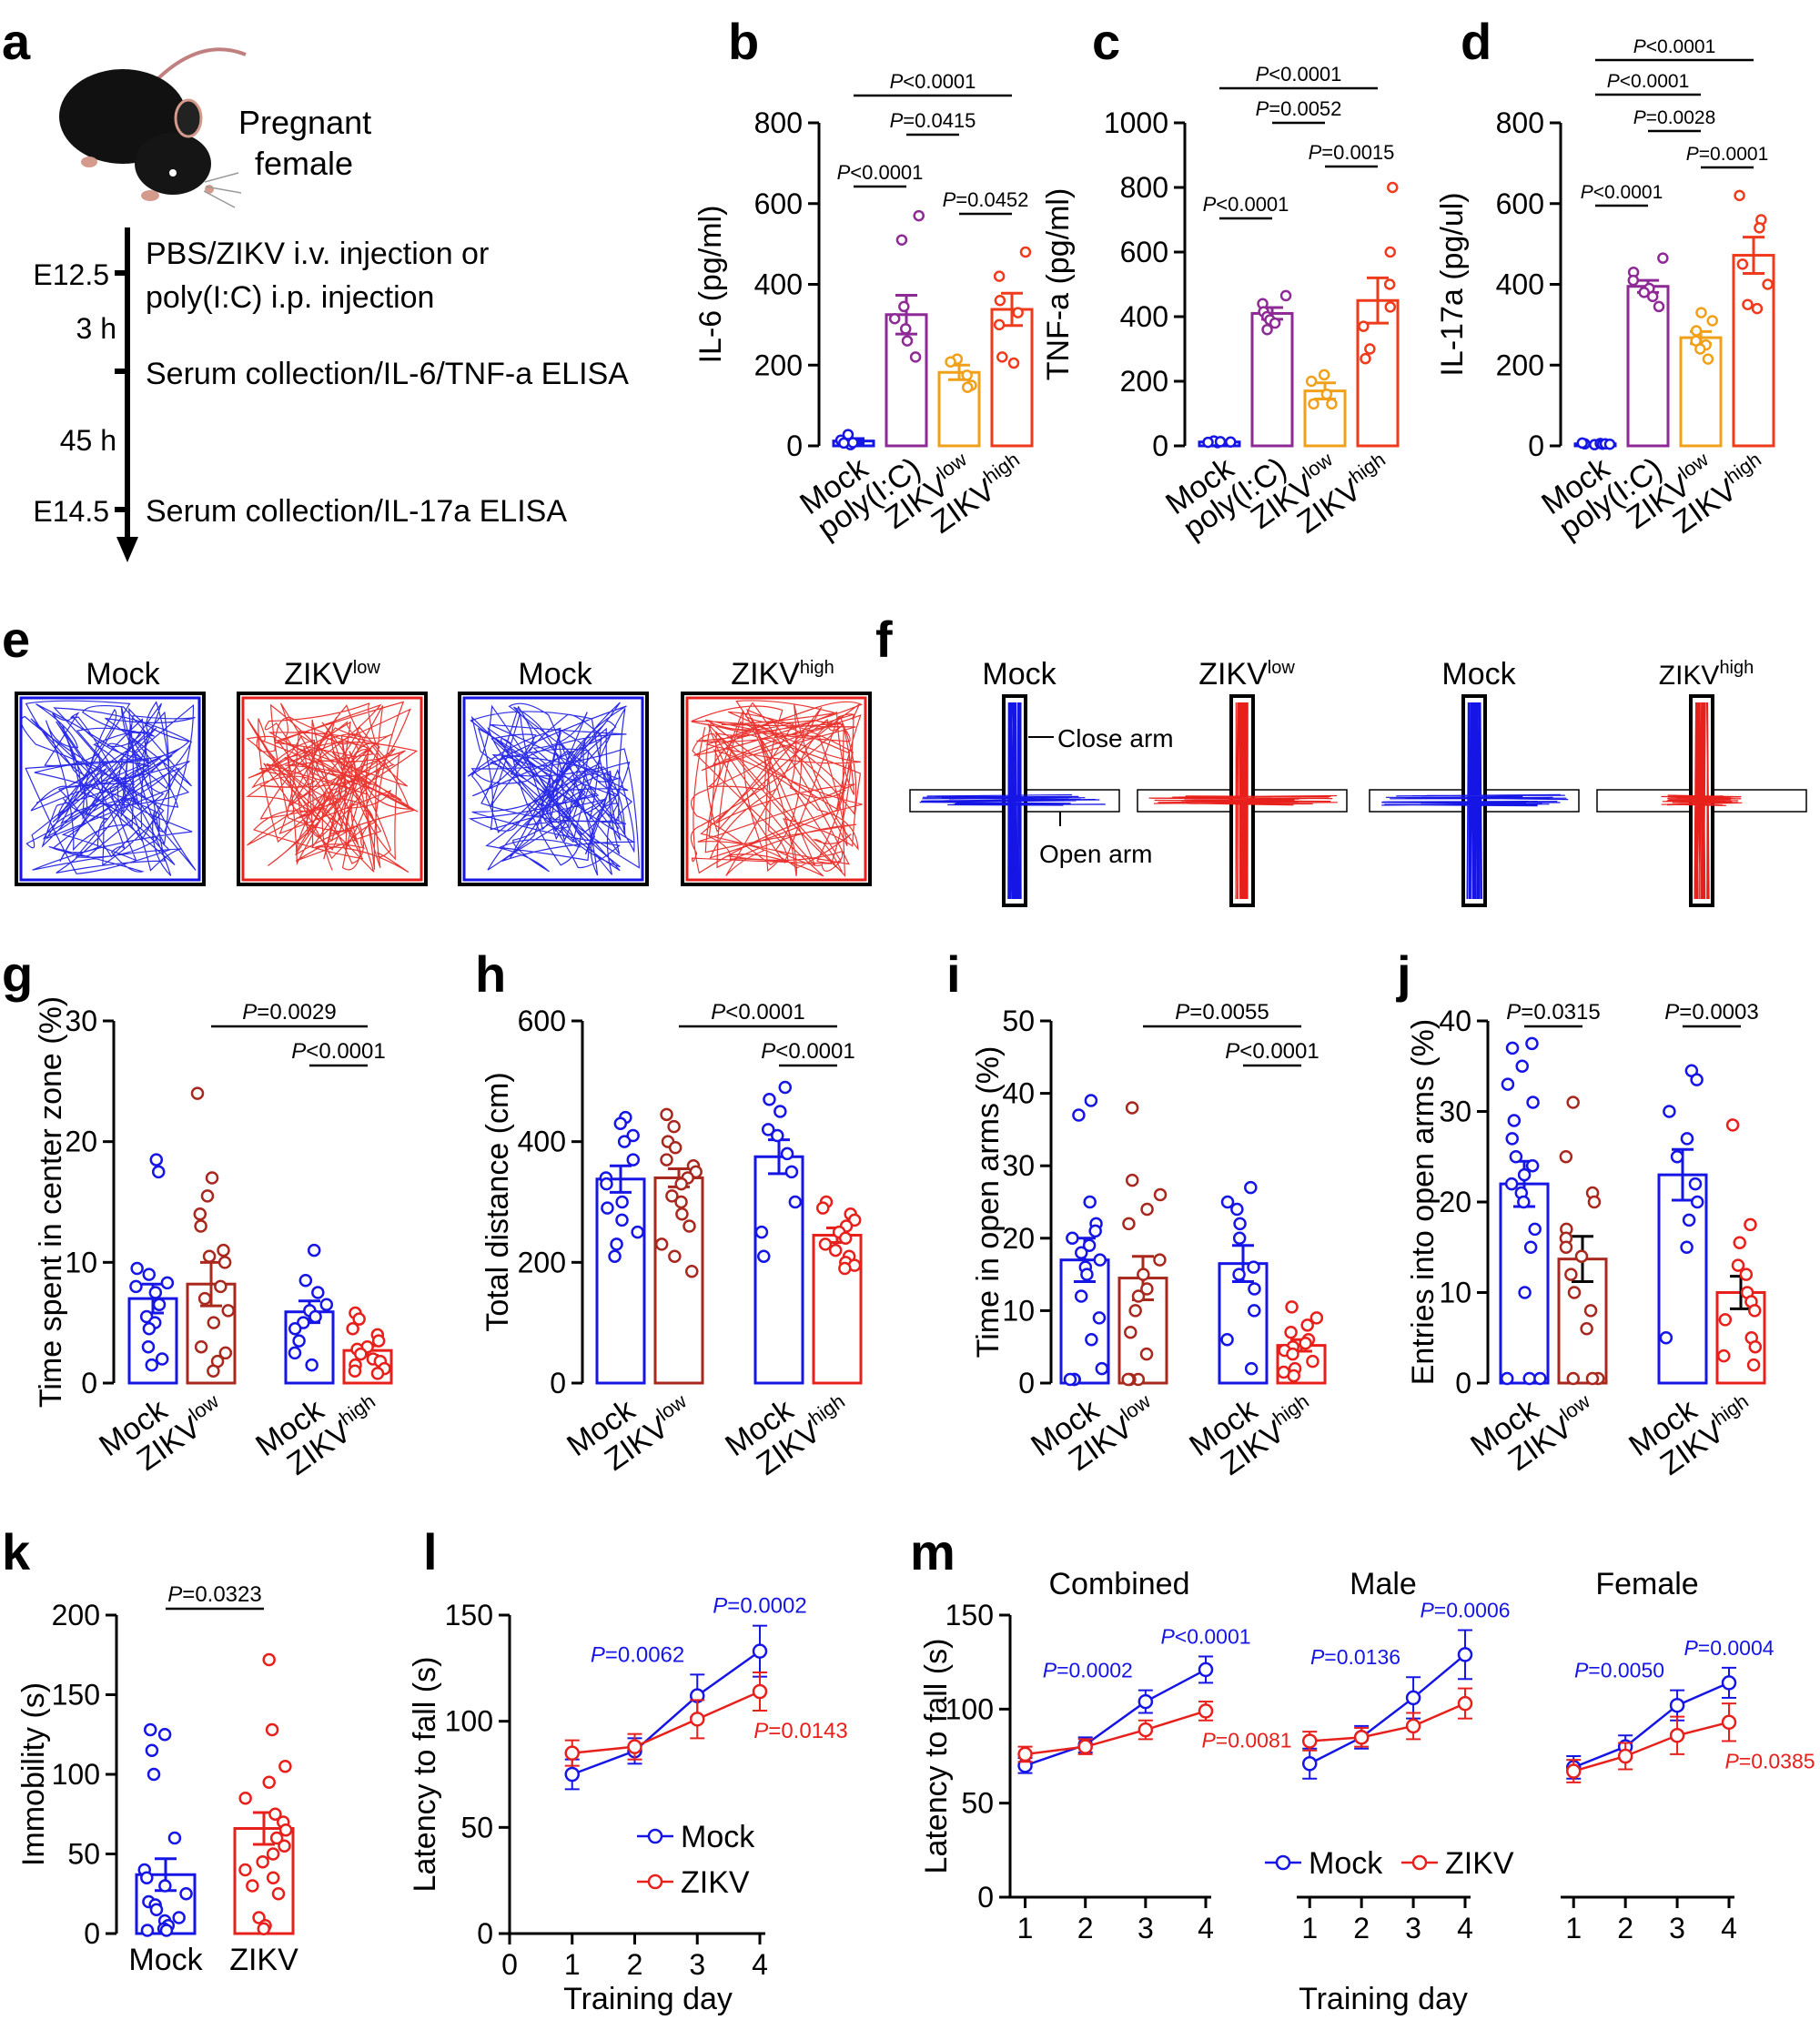 Image resolution: width=1820 pixels, height=2020 pixels. What do you see at coordinates (289, 1013) in the screenshot?
I see `comparison-p-value: P=0.0029` at bounding box center [289, 1013].